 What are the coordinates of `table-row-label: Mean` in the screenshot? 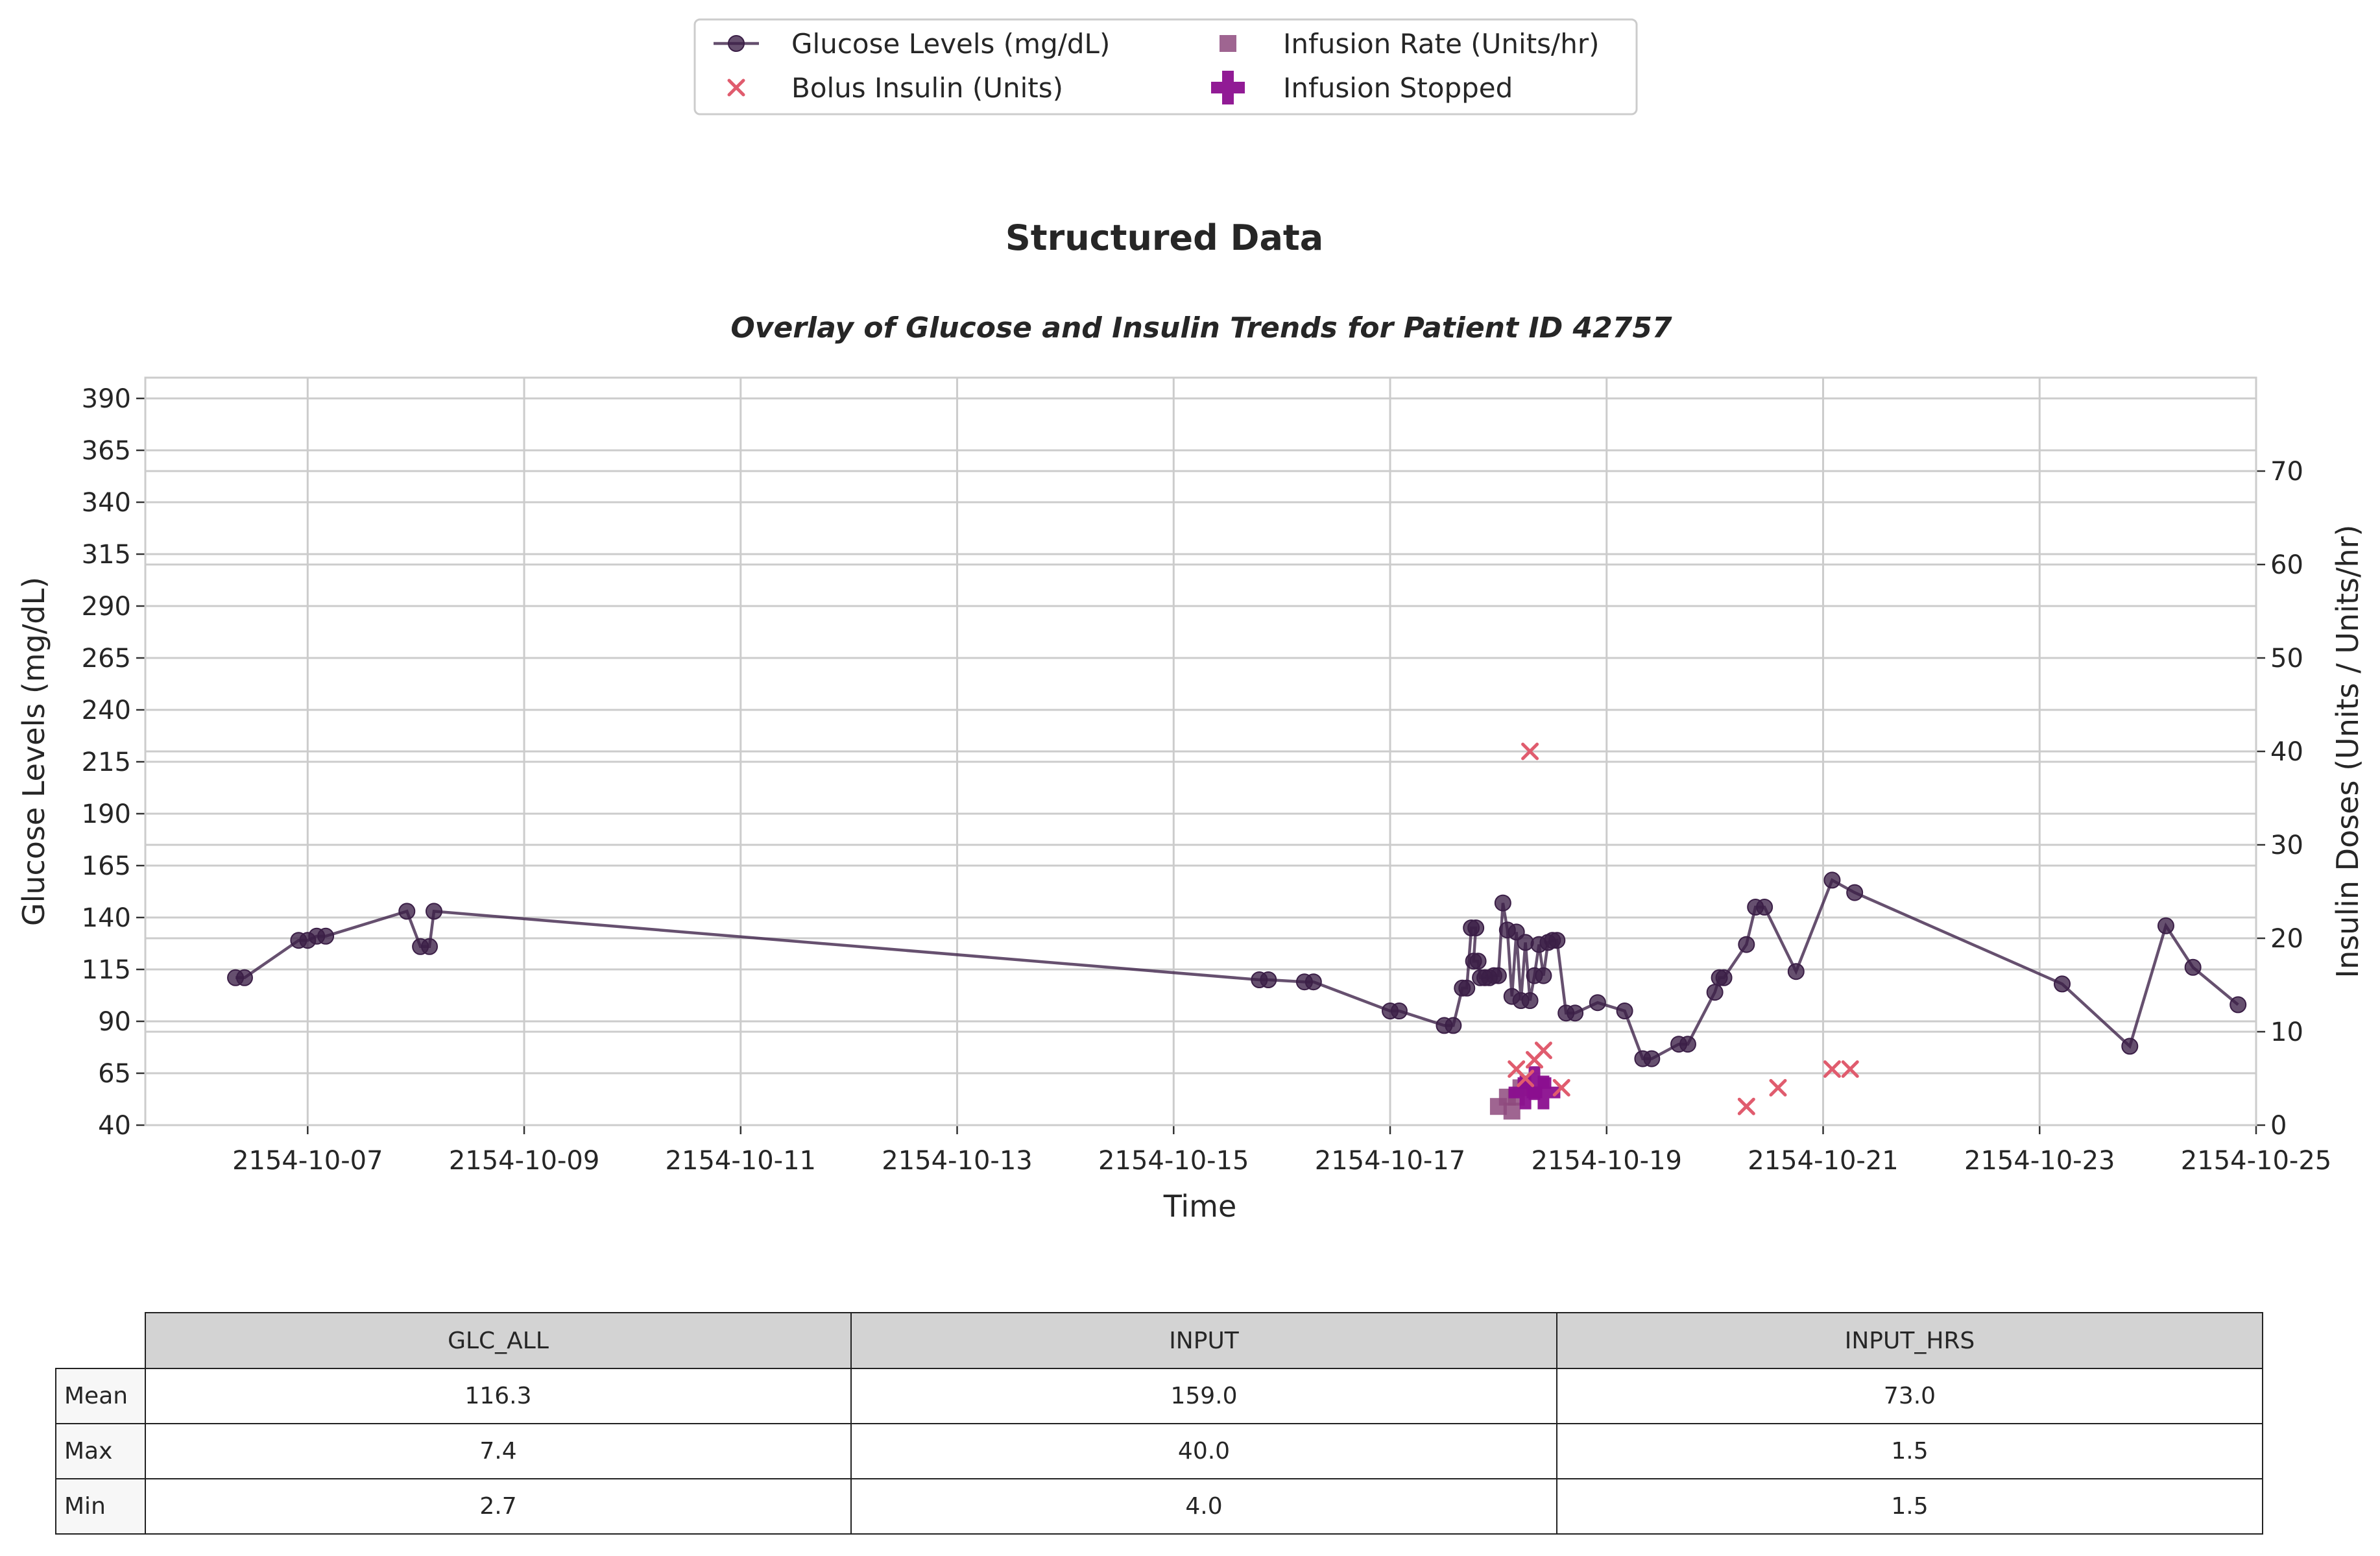 It's located at (100, 1396).